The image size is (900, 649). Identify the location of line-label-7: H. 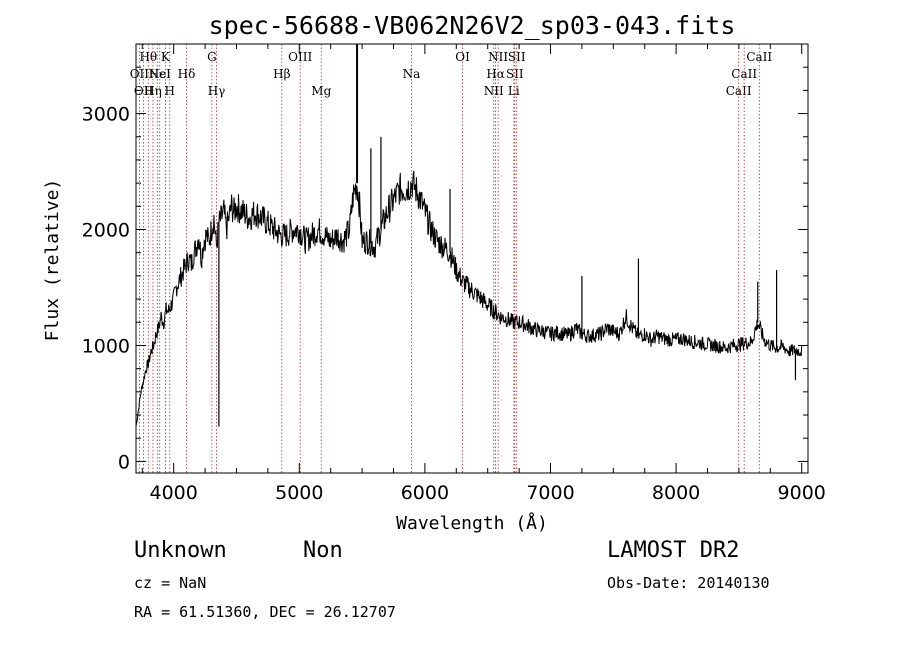
(170, 91).